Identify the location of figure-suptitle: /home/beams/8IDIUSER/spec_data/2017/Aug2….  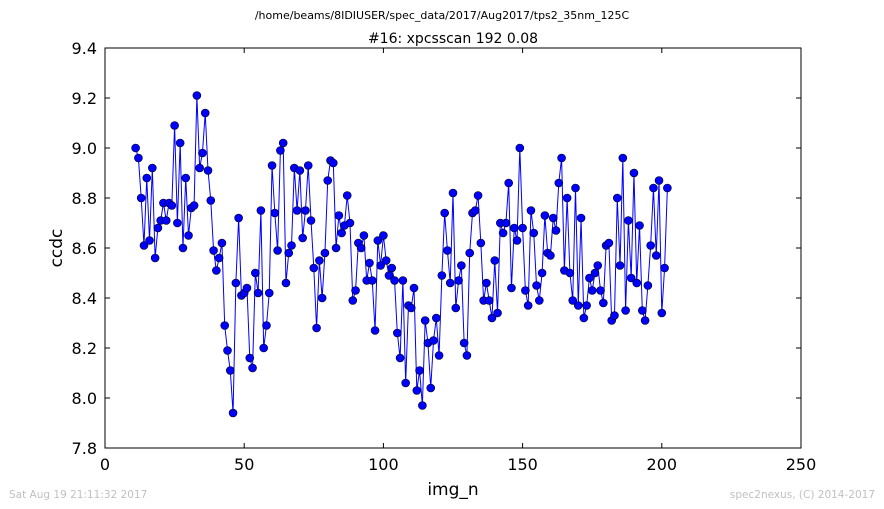
(442, 15).